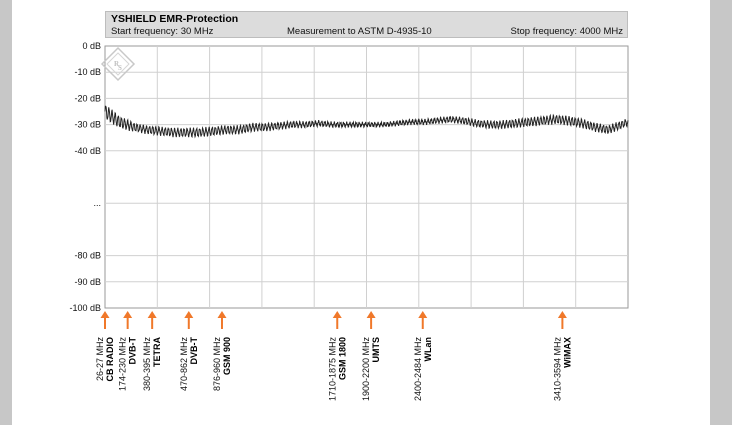 This screenshot has height=425, width=732. Describe the element at coordinates (162, 31) in the screenshot. I see `start-frequency: Start frequency: 30 MHz` at that location.